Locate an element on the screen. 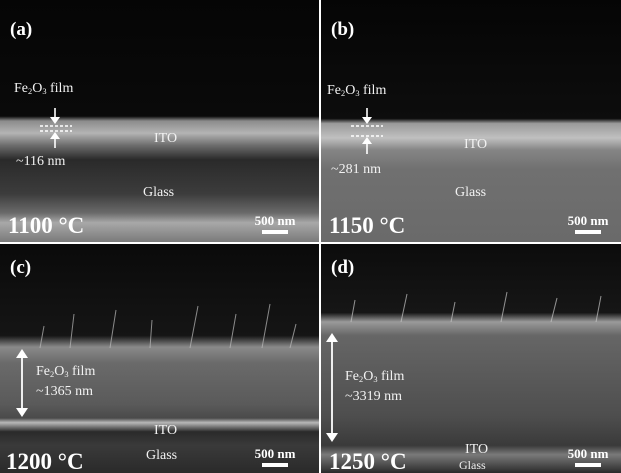  temperature-label: 1200 °C is located at coordinates (45, 461).